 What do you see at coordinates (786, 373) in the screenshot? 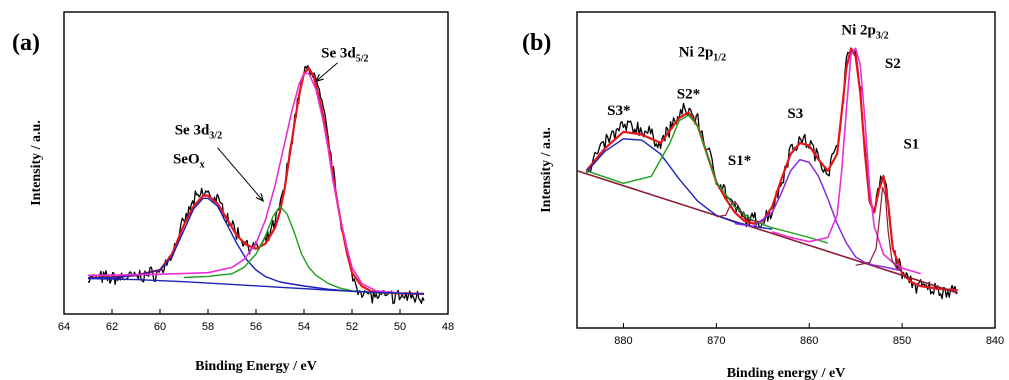
I see `panel-b-x-axis-title: Binding energy / eV` at bounding box center [786, 373].